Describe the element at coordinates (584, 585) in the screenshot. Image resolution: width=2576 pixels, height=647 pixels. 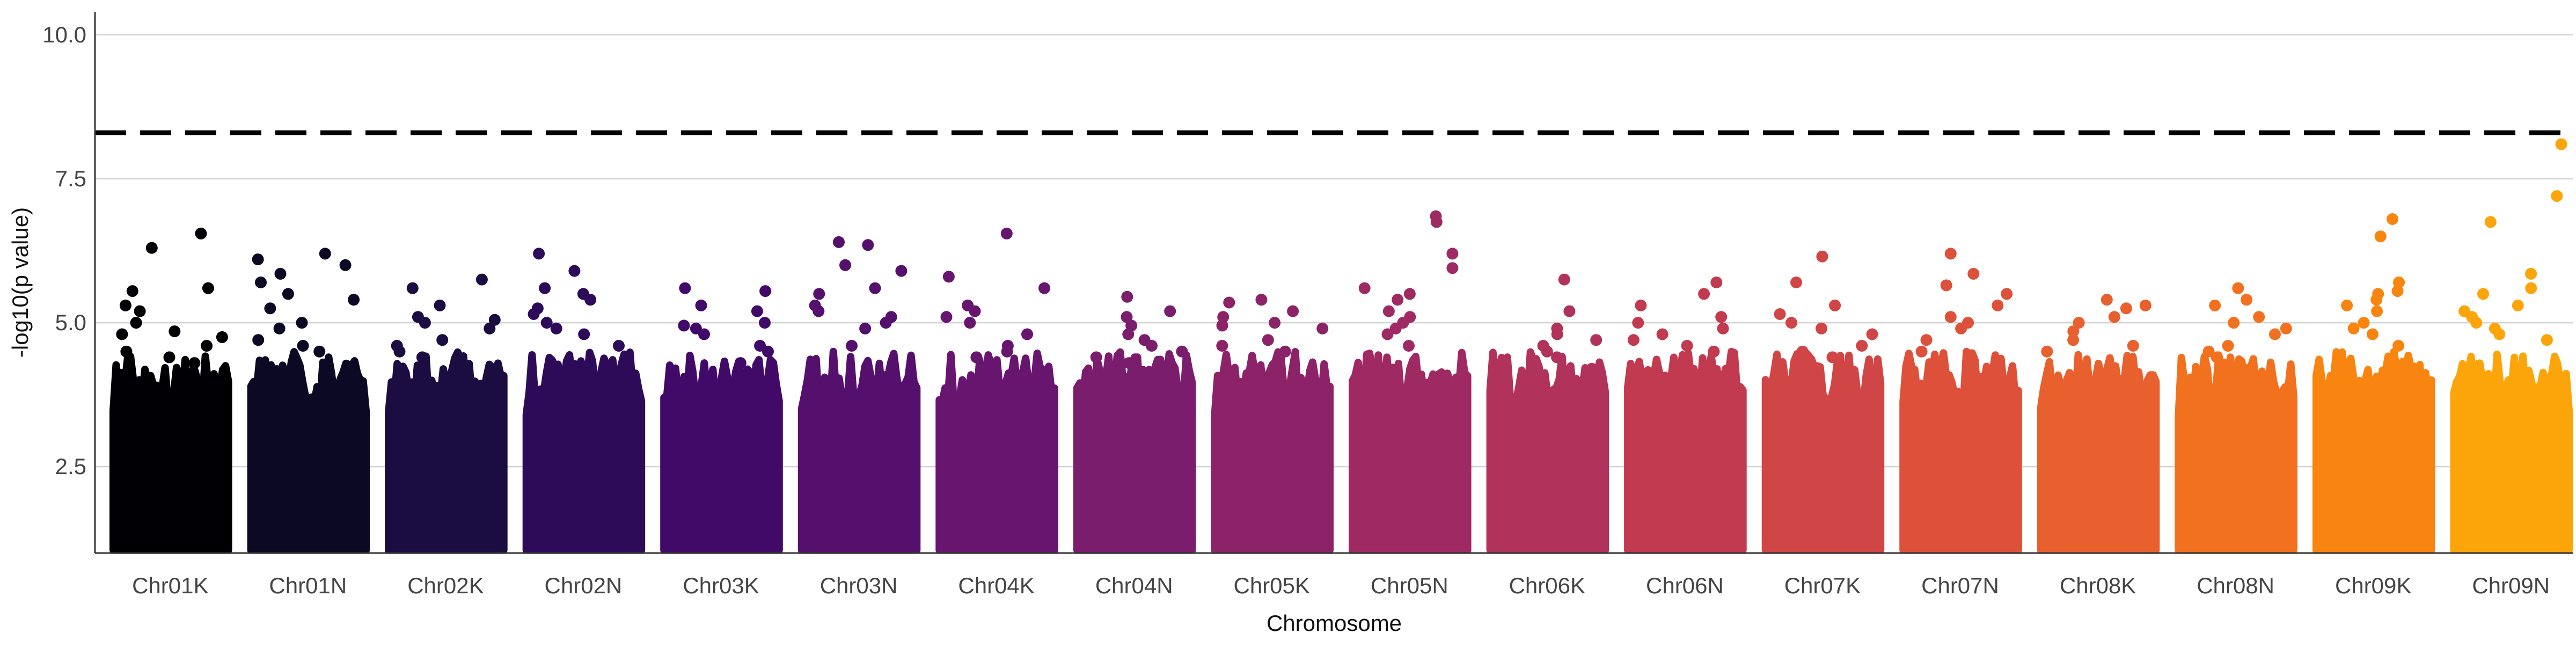
I see `x-tick-label: Chr02N` at that location.